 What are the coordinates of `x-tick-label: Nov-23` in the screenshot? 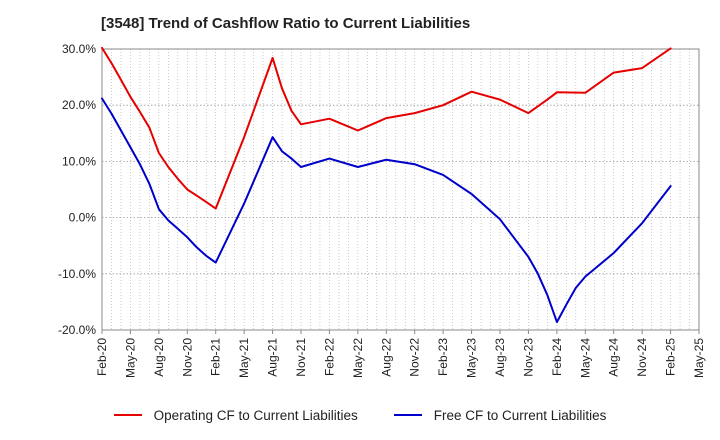 It's located at (528, 357).